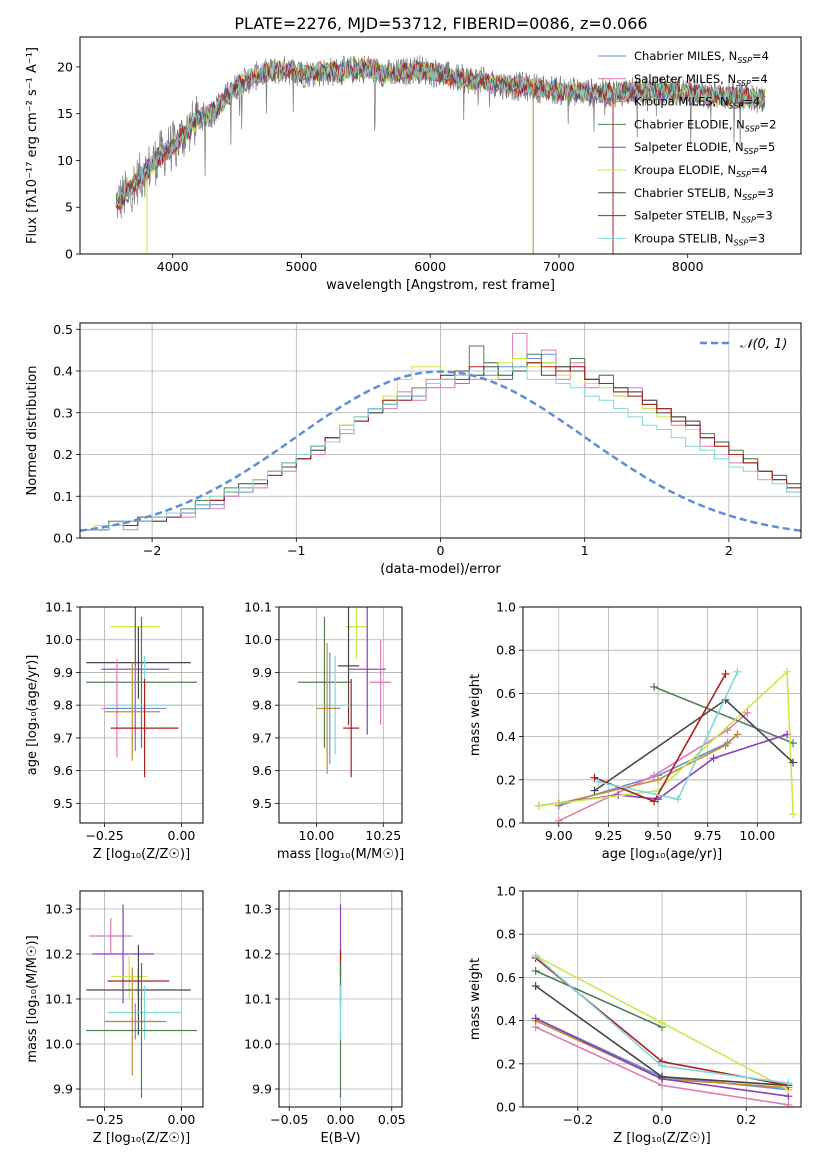 The height and width of the screenshot is (1170, 819). What do you see at coordinates (32, 998) in the screenshot?
I see `y-axis-label: mass [log₁₀(M/M☉)]` at bounding box center [32, 998].